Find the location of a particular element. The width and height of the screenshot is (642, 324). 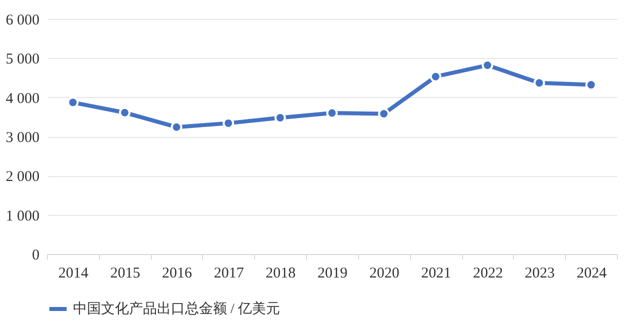

y-tick-label: 1 000 is located at coordinates (23, 216).